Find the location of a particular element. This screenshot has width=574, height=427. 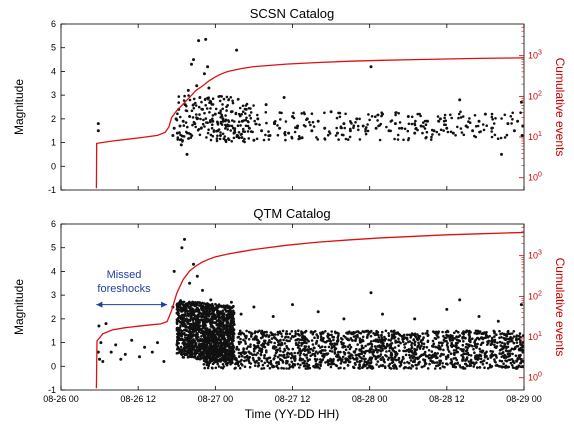

x-tick-label: 08-28 12 is located at coordinates (447, 399).